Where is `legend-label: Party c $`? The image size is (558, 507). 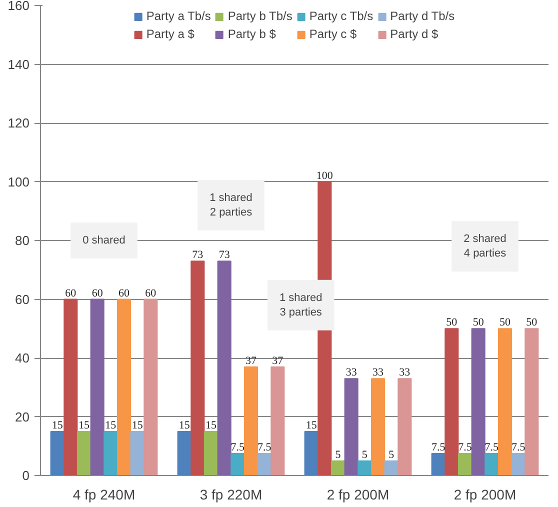
legend-label: Party c $ is located at coordinates (333, 34).